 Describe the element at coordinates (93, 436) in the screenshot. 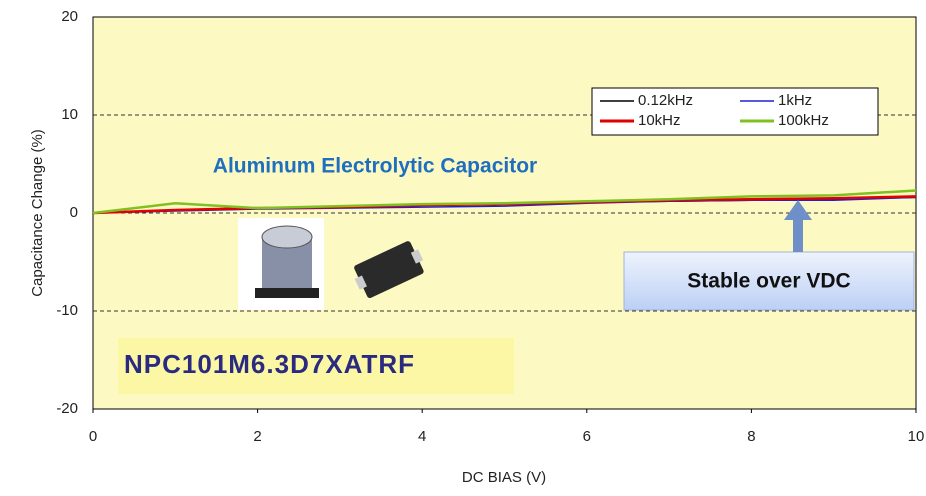

I see `x-tick-label: 0` at that location.